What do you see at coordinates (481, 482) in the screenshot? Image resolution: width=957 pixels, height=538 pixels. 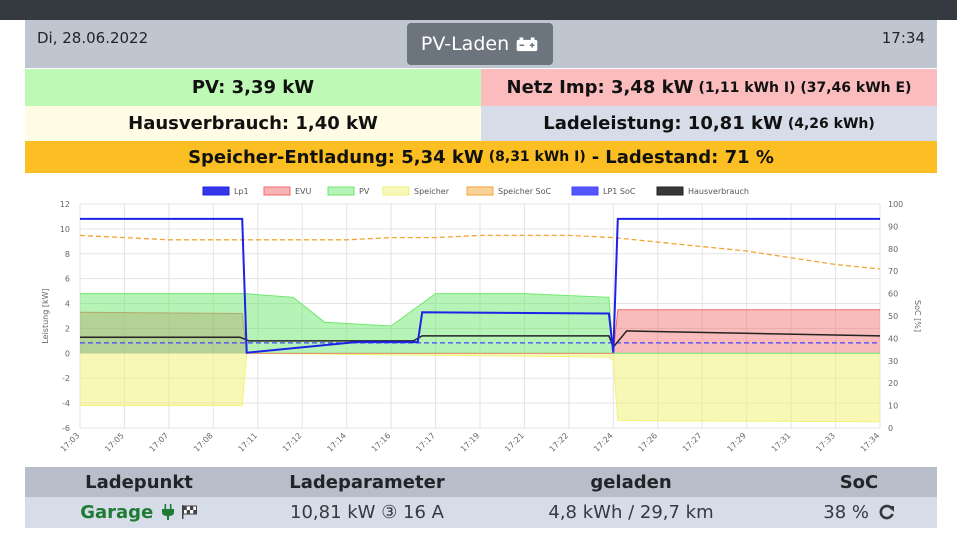 I see `table-header: Ladepunkt Ladeparameter geladen SoC` at bounding box center [481, 482].